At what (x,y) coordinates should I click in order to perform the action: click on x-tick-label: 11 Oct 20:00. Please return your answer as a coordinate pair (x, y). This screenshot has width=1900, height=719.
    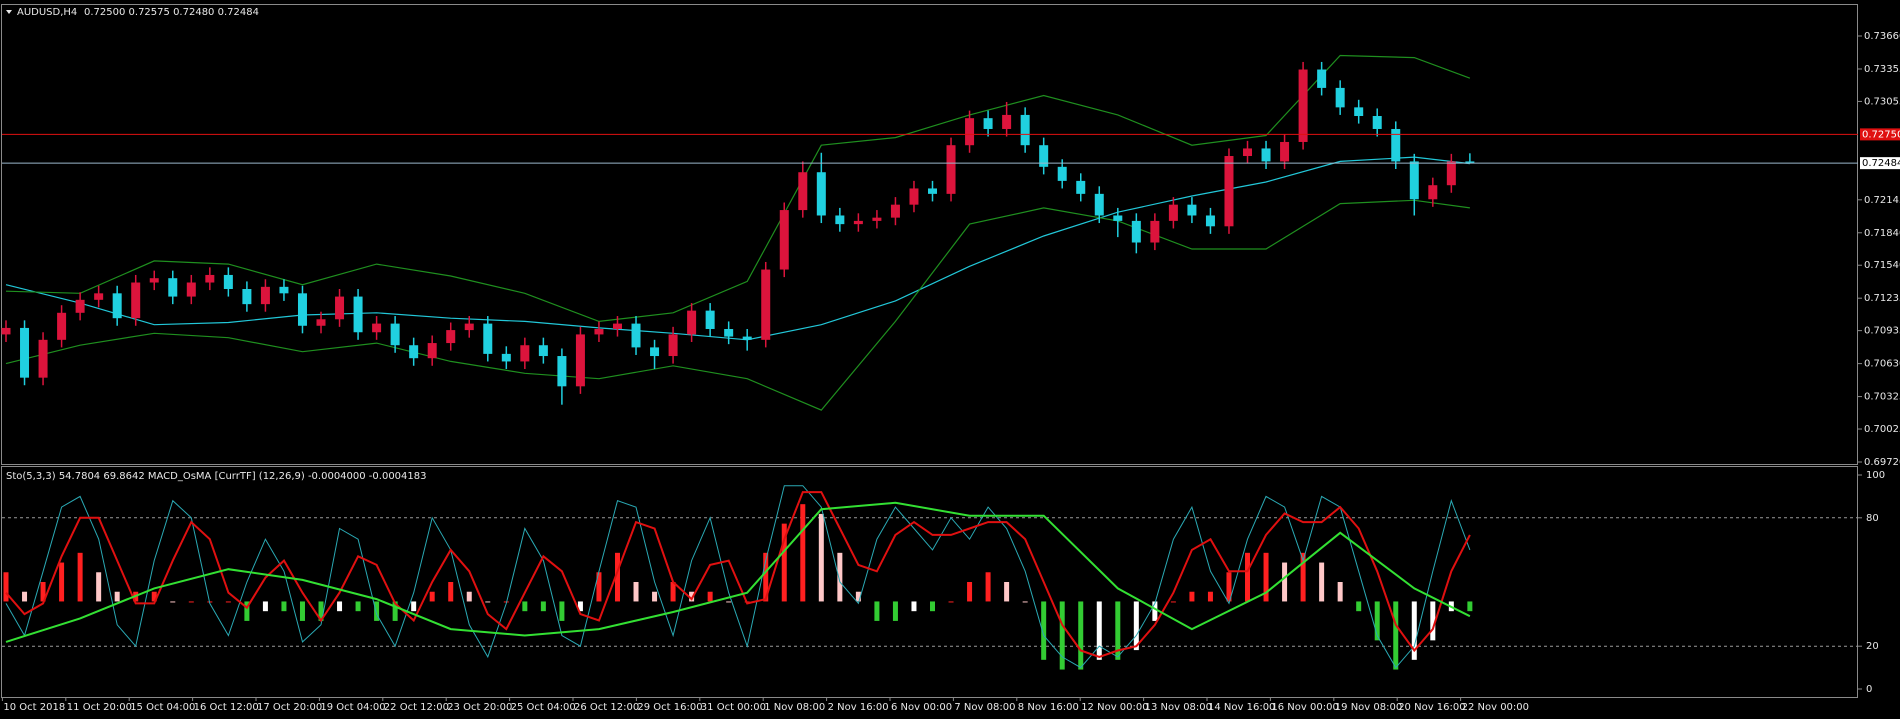
    Looking at the image, I should click on (99, 707).